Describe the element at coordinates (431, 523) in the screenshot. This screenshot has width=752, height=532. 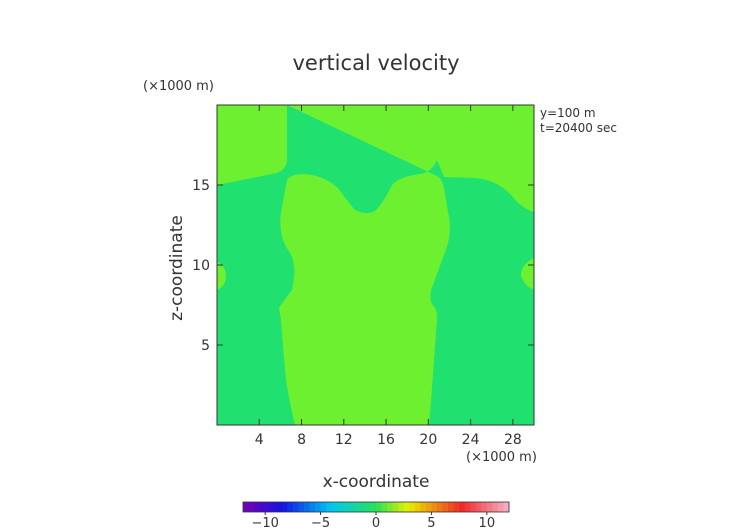
I see `colorbar-tick-label: 5` at that location.